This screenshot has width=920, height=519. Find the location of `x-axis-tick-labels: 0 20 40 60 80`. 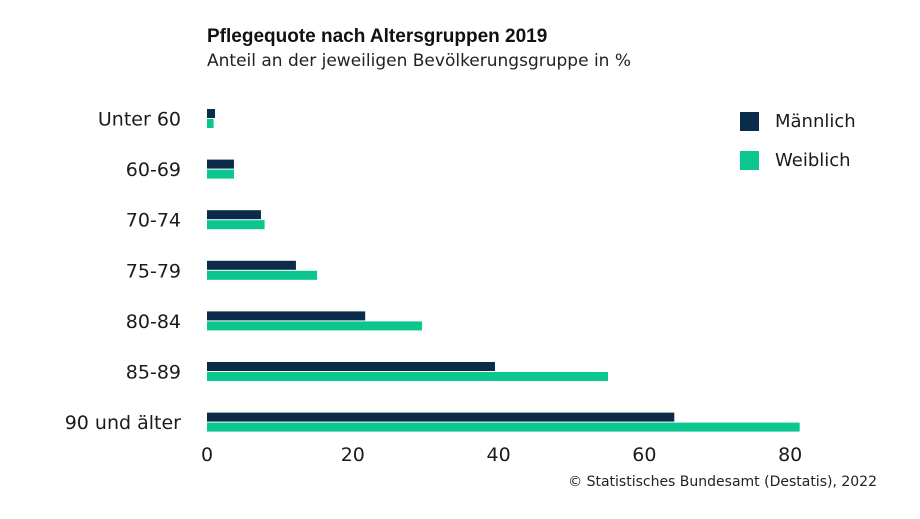

x-axis-tick-labels: 0 20 40 60 80 is located at coordinates (501, 455).